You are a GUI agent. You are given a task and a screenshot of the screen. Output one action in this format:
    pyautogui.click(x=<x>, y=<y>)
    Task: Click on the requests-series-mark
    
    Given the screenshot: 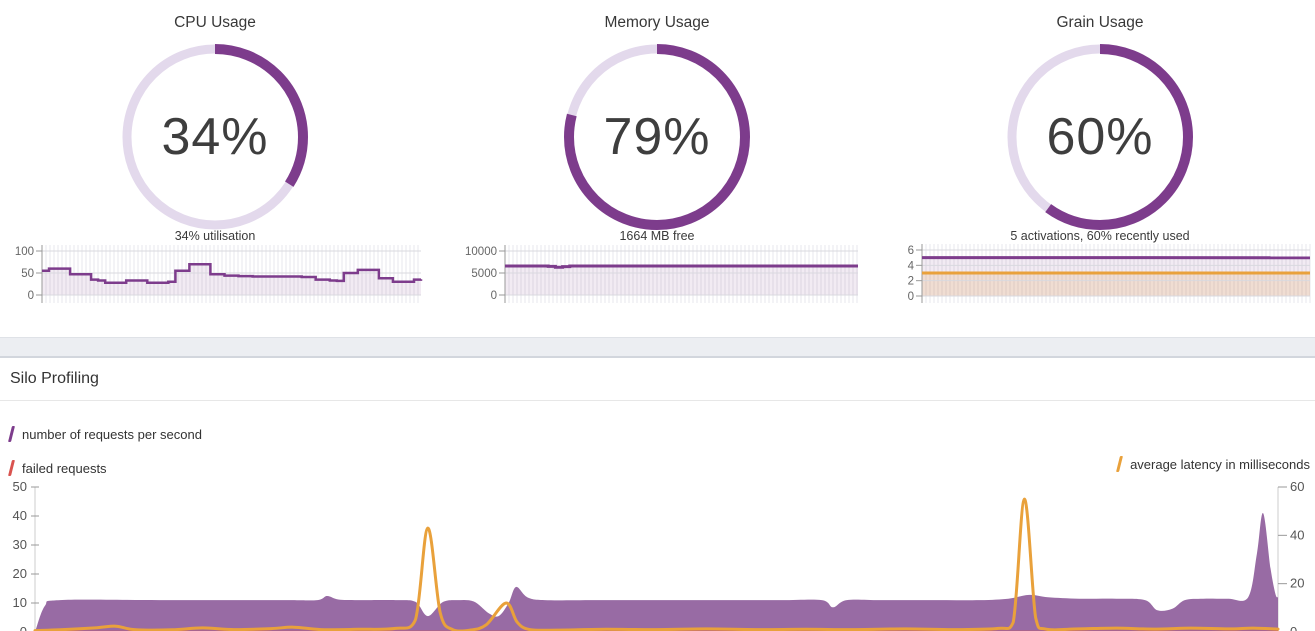 What is the action you would take?
    pyautogui.click(x=11, y=434)
    